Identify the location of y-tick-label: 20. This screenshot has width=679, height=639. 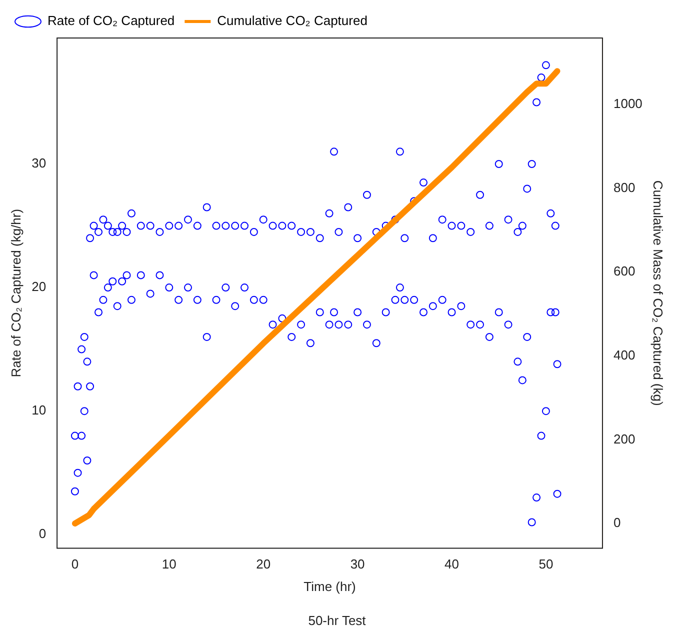
(39, 286).